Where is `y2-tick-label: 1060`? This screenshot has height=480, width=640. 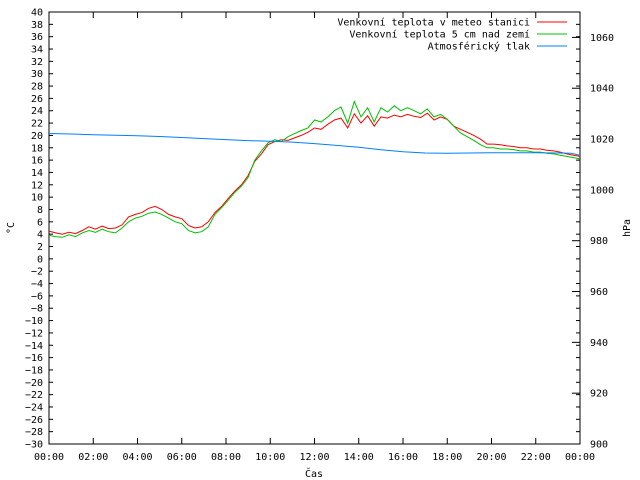 y2-tick-label: 1060 is located at coordinates (602, 38).